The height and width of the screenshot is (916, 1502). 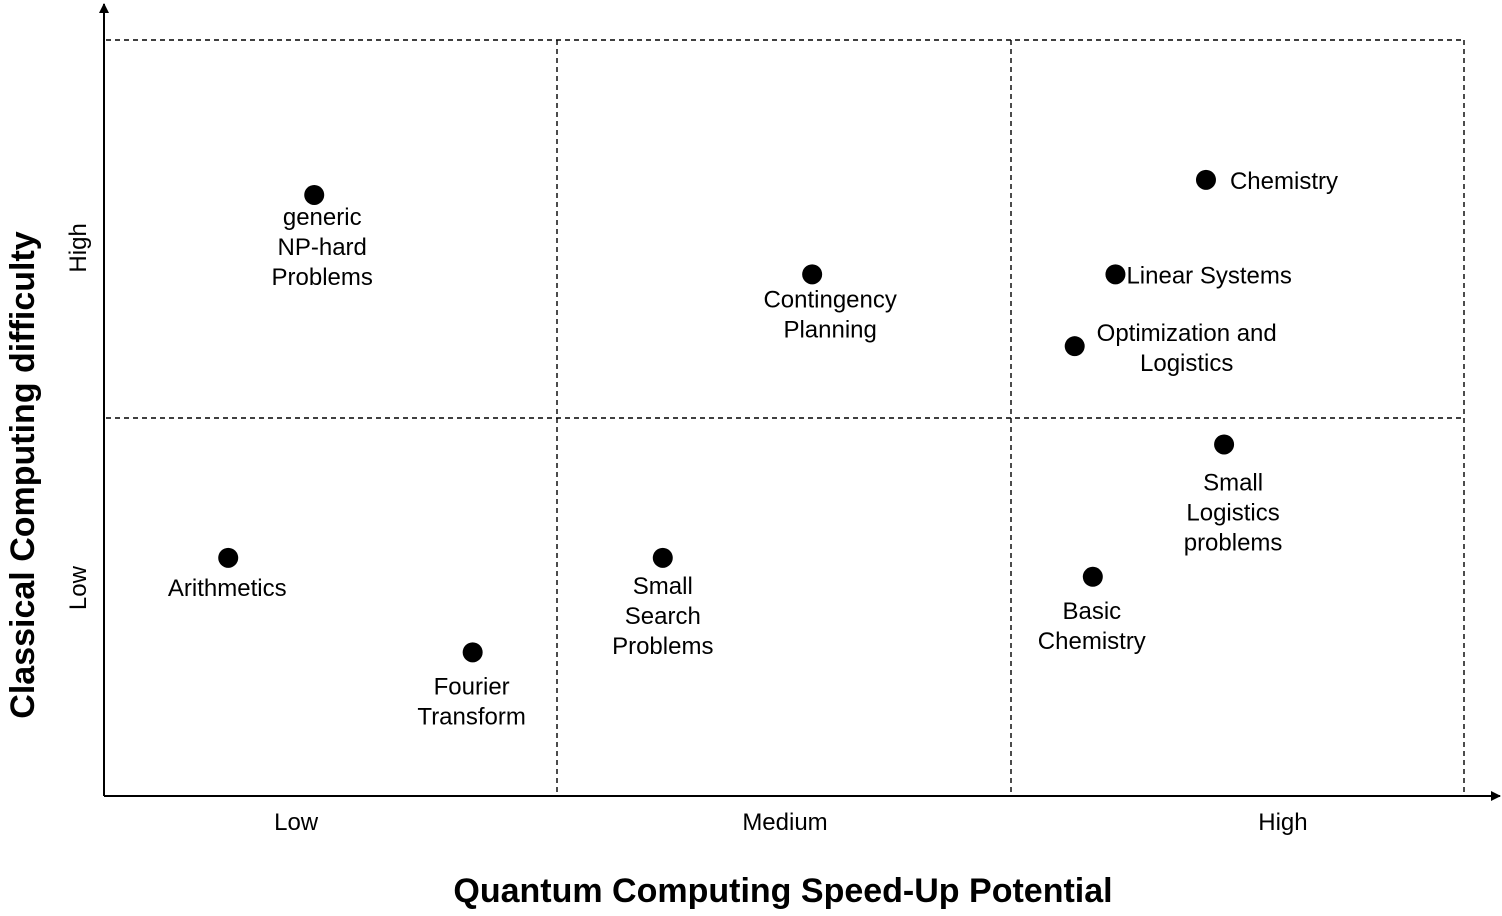 I want to click on point-small-logistics-problems, so click(x=1224, y=444).